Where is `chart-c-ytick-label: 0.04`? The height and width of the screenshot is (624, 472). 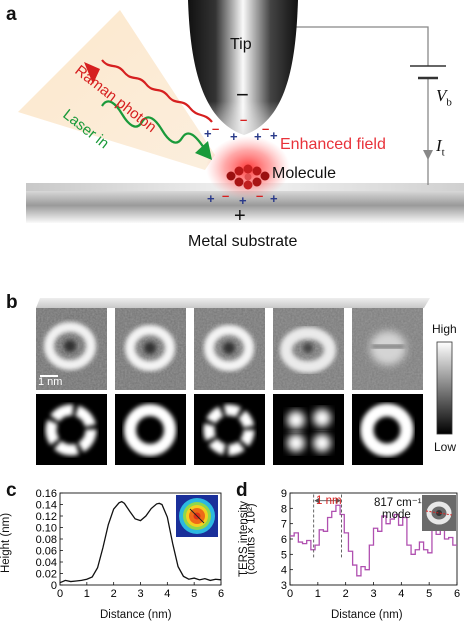
chart-c-ytick-label: 0.04 is located at coordinates (46, 563).